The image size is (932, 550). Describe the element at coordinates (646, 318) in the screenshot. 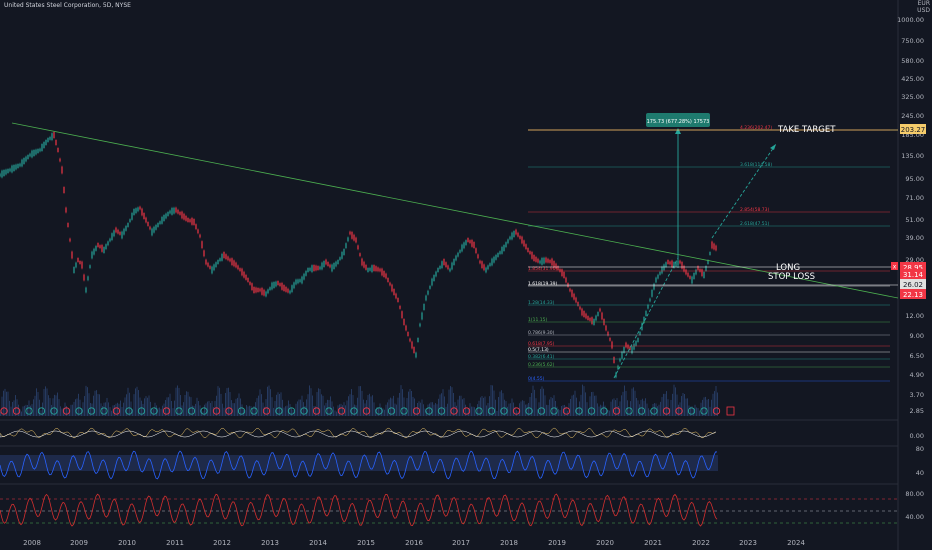

I see `up-trendline` at that location.